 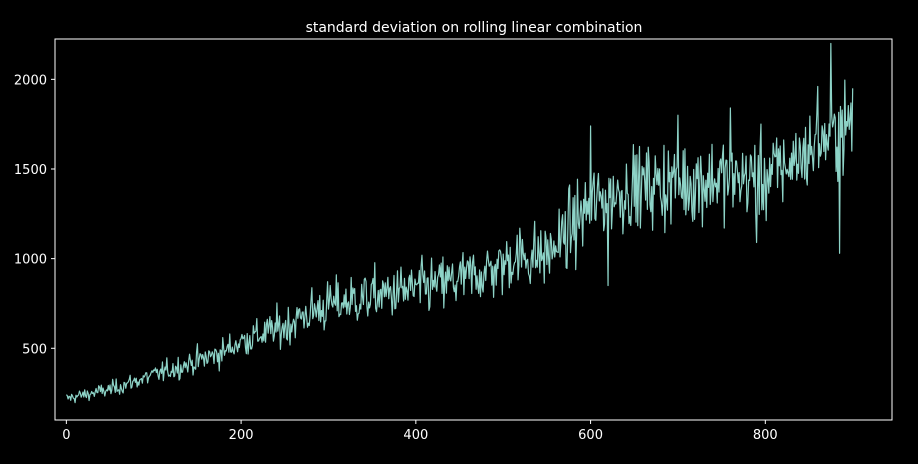 I want to click on x-axis: 0 200 400 600 800, so click(x=420, y=431).